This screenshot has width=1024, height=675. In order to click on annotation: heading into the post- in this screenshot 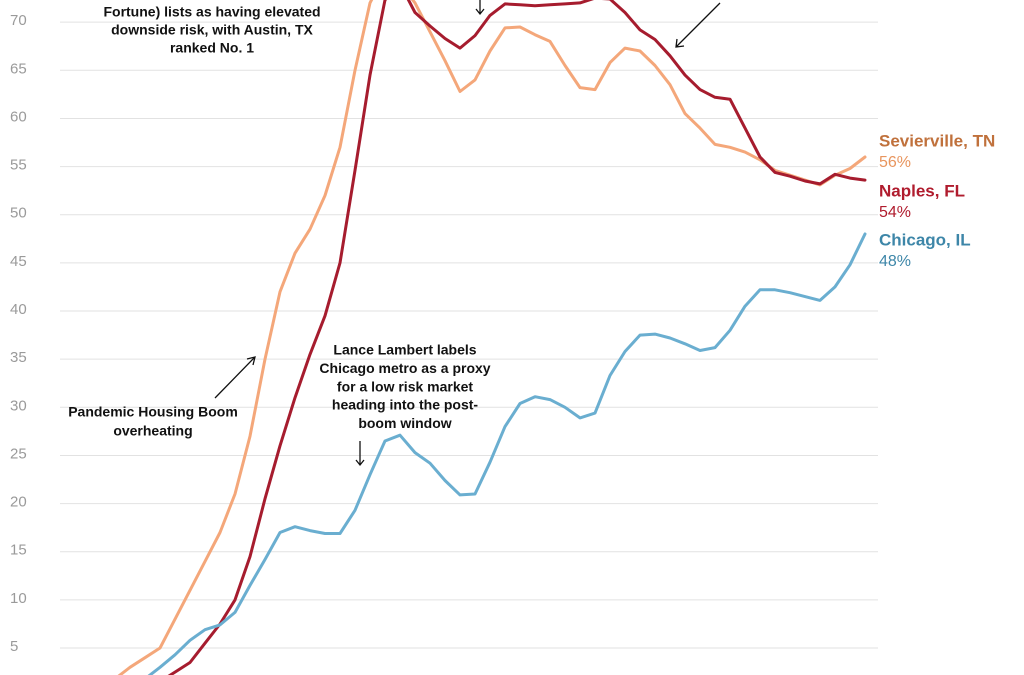, I will do `click(405, 405)`.